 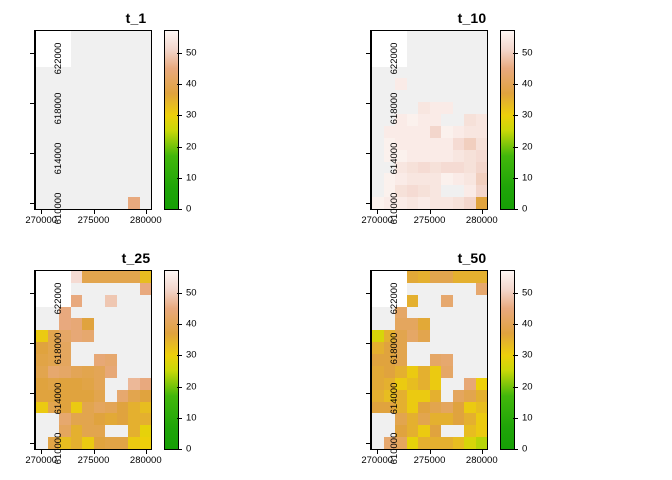 What do you see at coordinates (527, 115) in the screenshot?
I see `legend-tick-label: 30` at bounding box center [527, 115].